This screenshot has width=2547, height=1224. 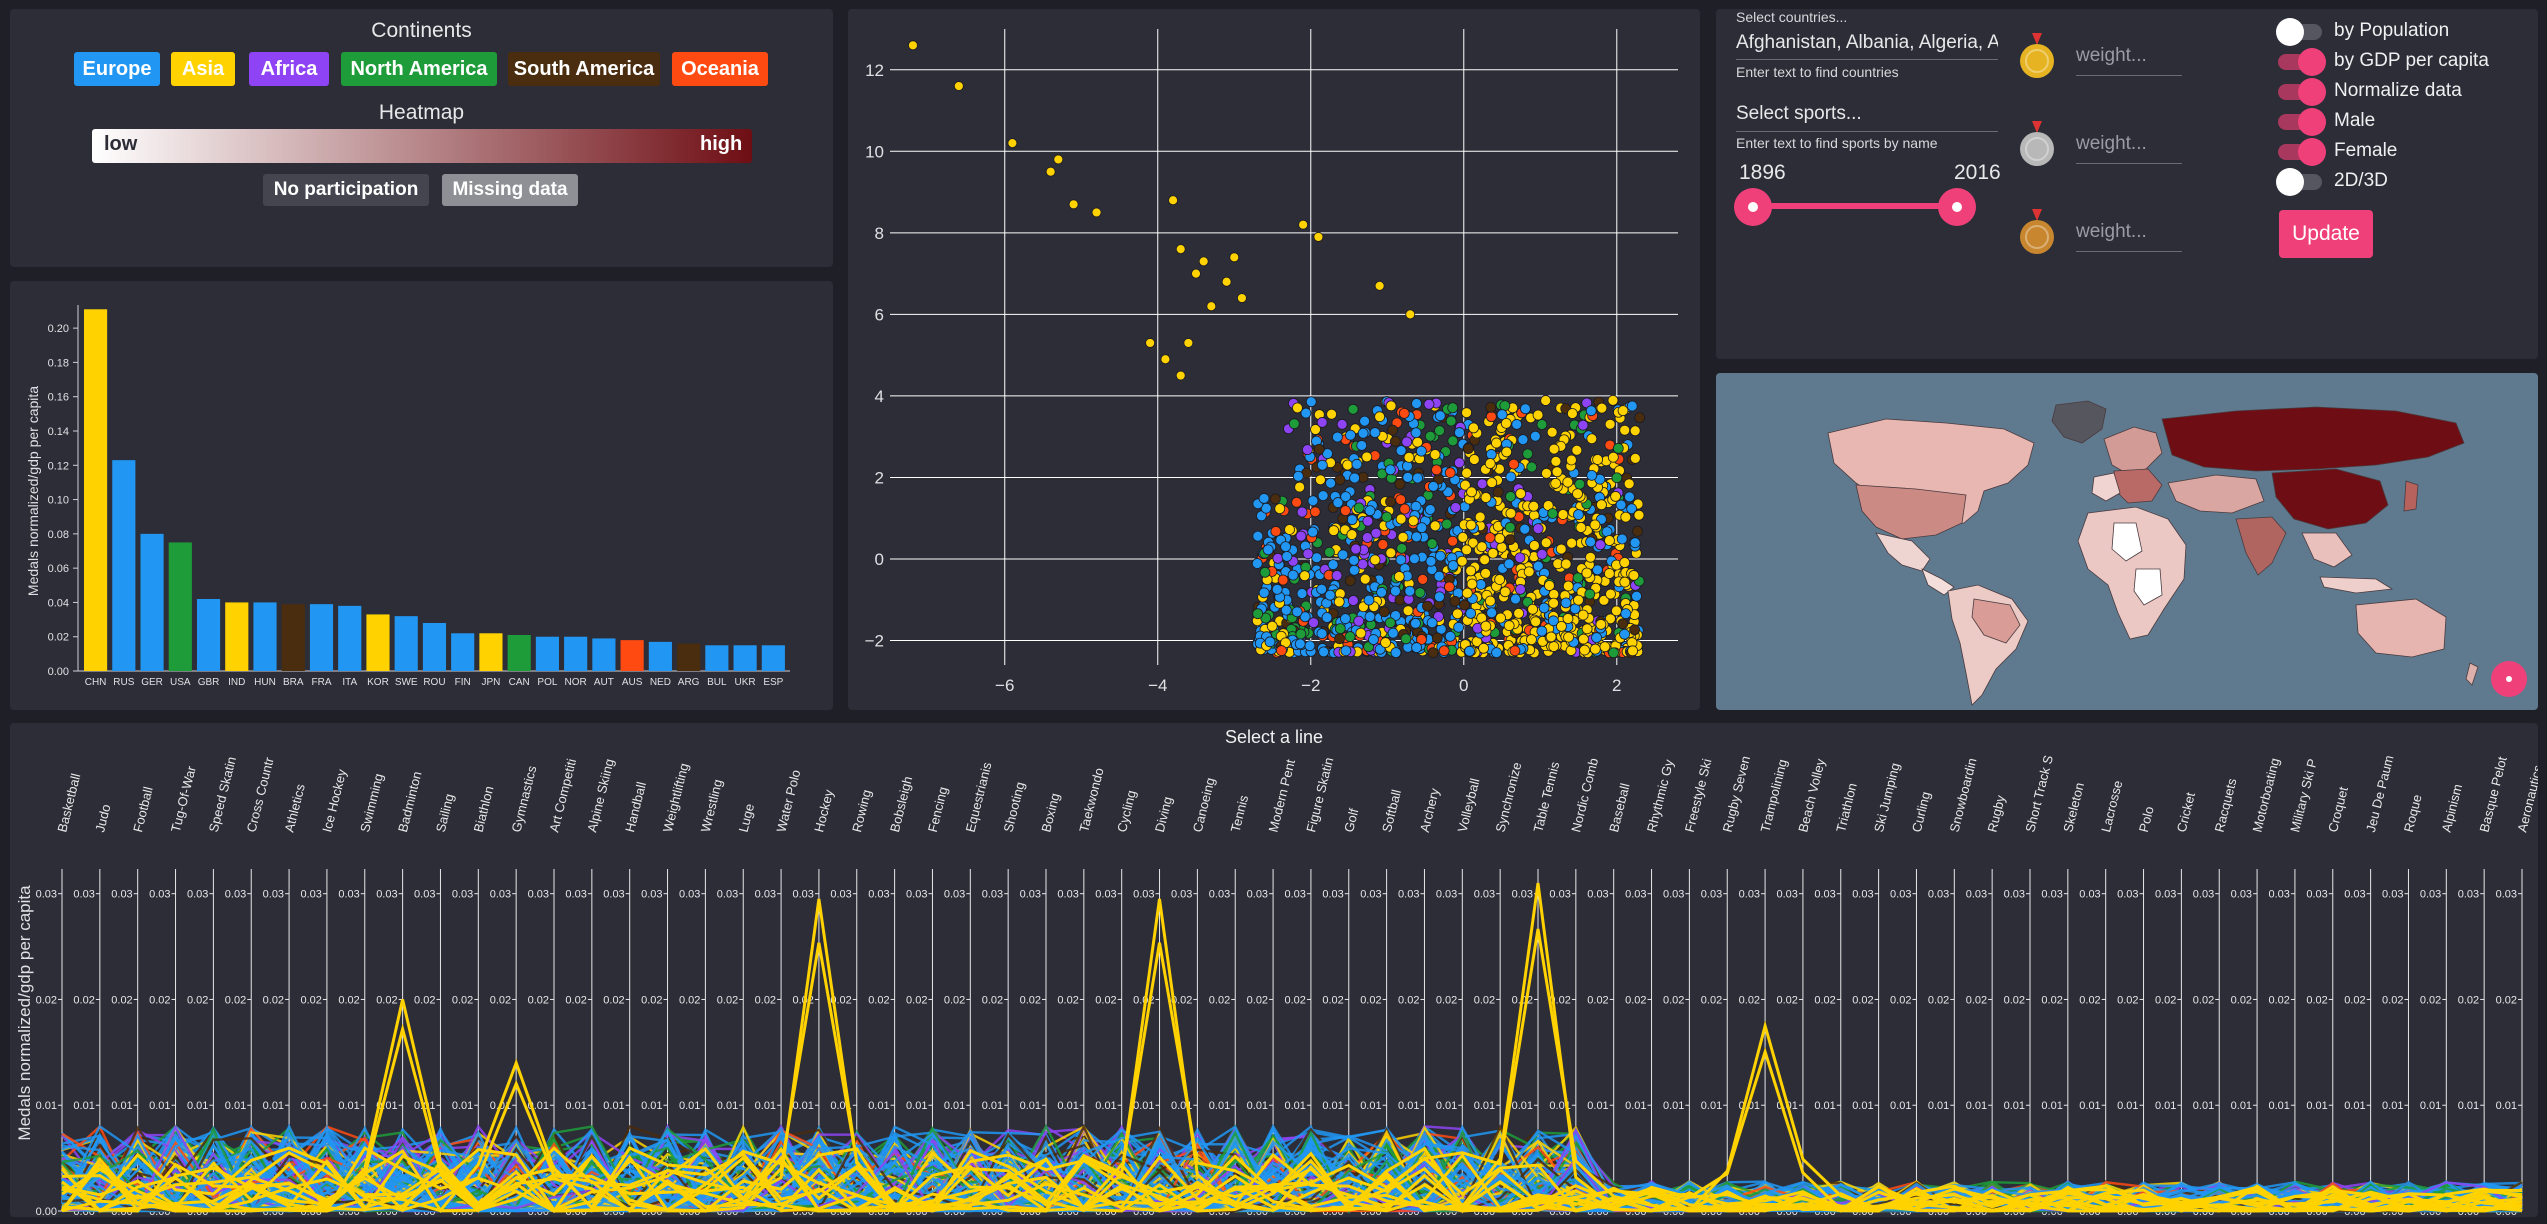 What do you see at coordinates (773, 658) in the screenshot?
I see `bar-esp` at bounding box center [773, 658].